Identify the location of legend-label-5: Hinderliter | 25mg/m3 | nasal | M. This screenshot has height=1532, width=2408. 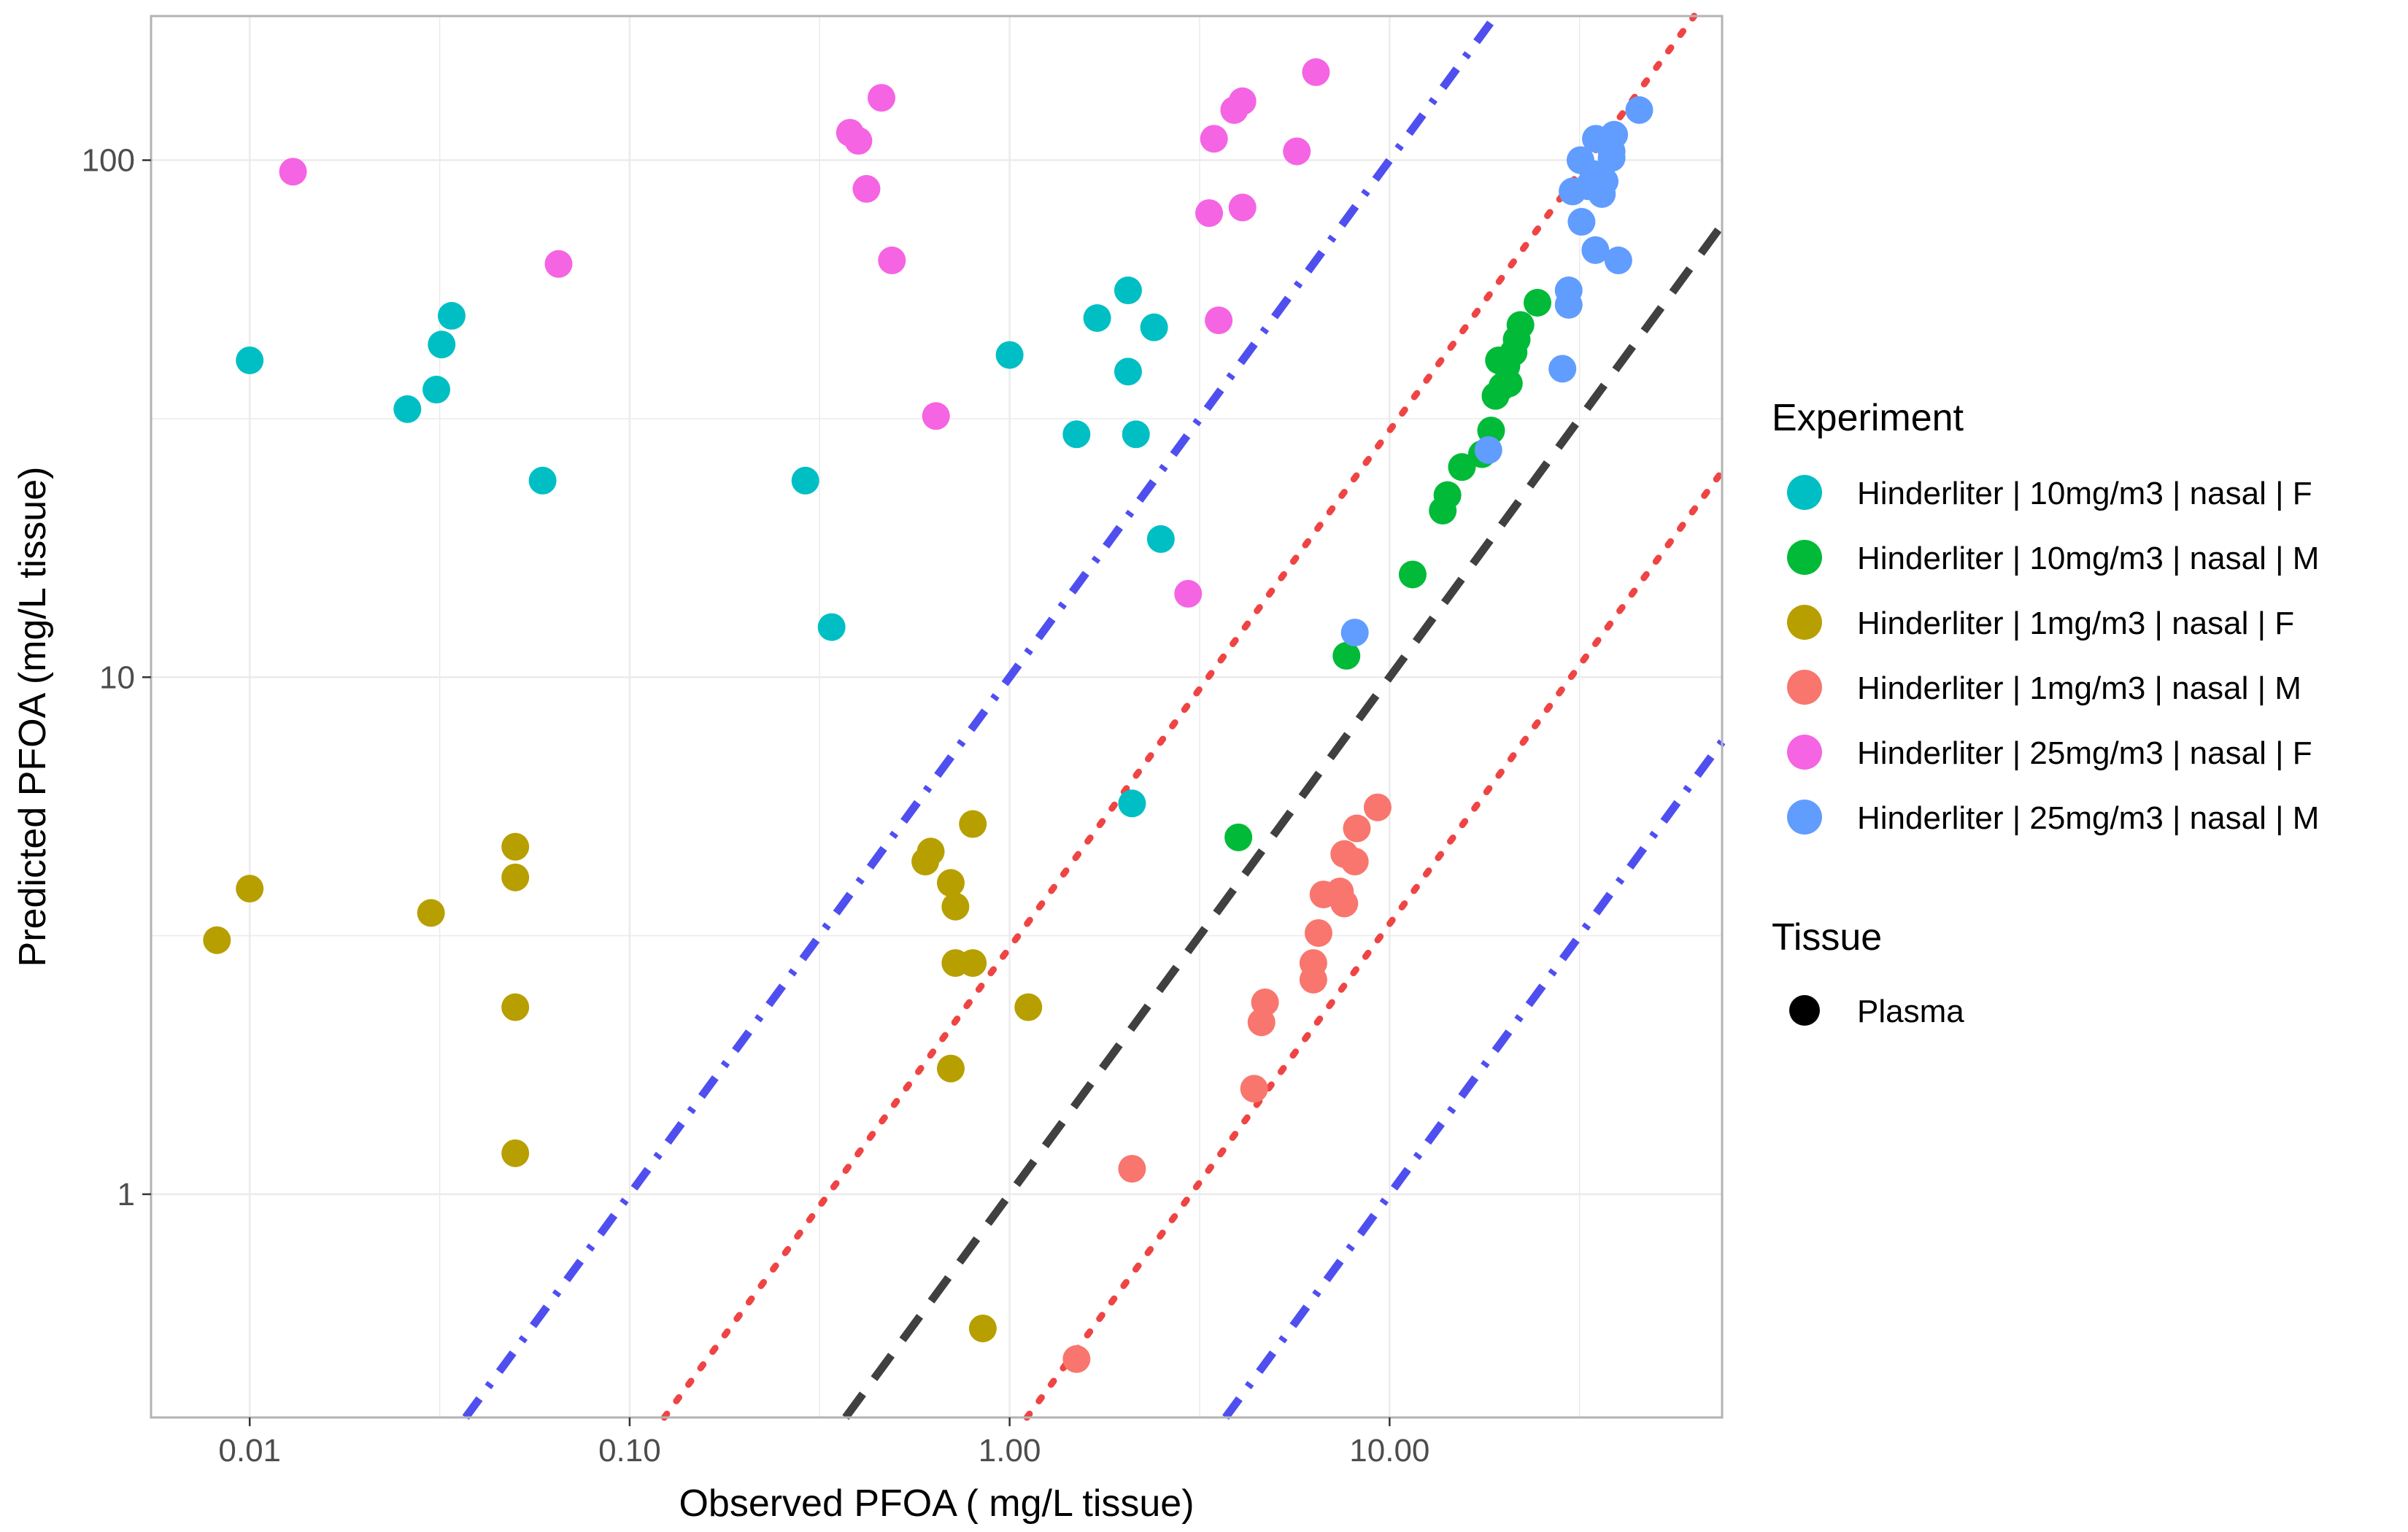
(2088, 818).